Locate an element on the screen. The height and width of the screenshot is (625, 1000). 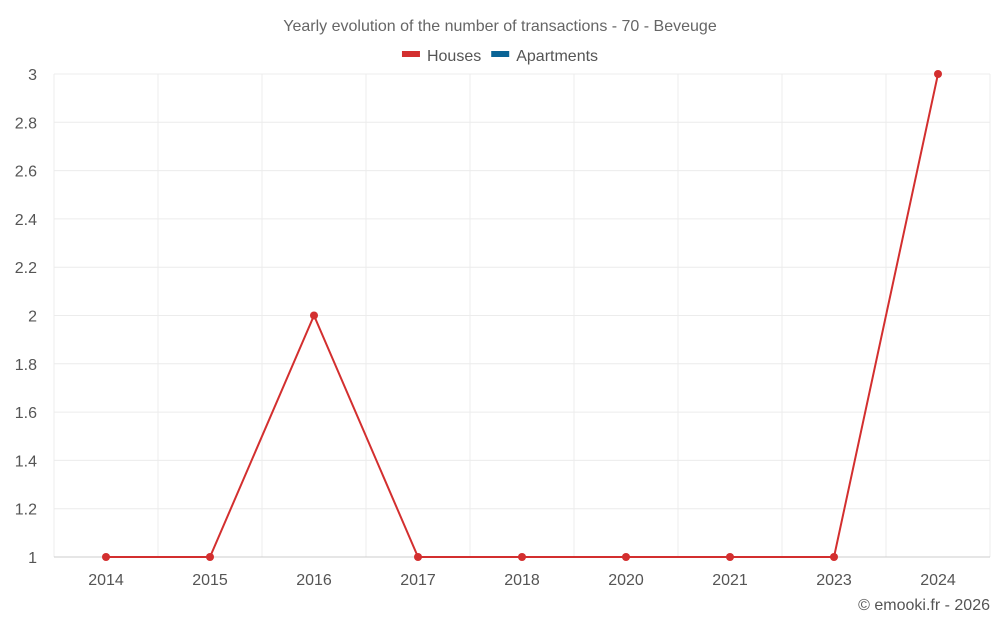
x-tick-label-6: 2021 is located at coordinates (730, 580).